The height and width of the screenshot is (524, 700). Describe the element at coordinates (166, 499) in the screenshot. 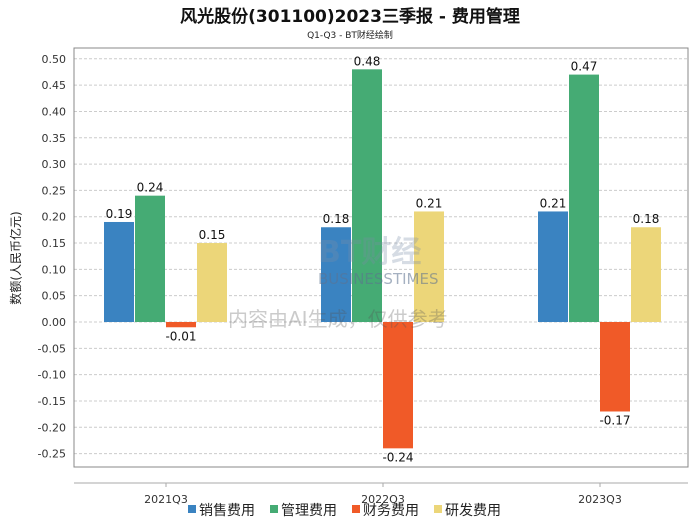

I see `x-tick-label: 2021Q3` at that location.